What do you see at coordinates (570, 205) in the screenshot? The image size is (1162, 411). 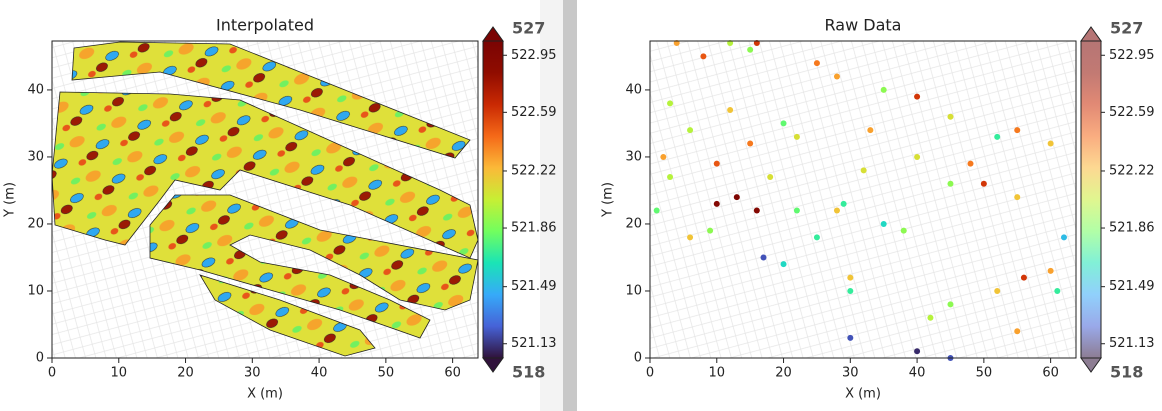 I see `splitter` at bounding box center [570, 205].